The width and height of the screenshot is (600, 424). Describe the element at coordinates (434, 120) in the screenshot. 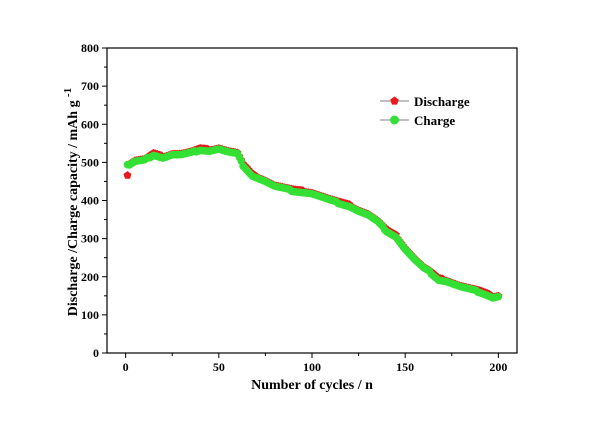

I see `legend-label-charge: Charge` at that location.